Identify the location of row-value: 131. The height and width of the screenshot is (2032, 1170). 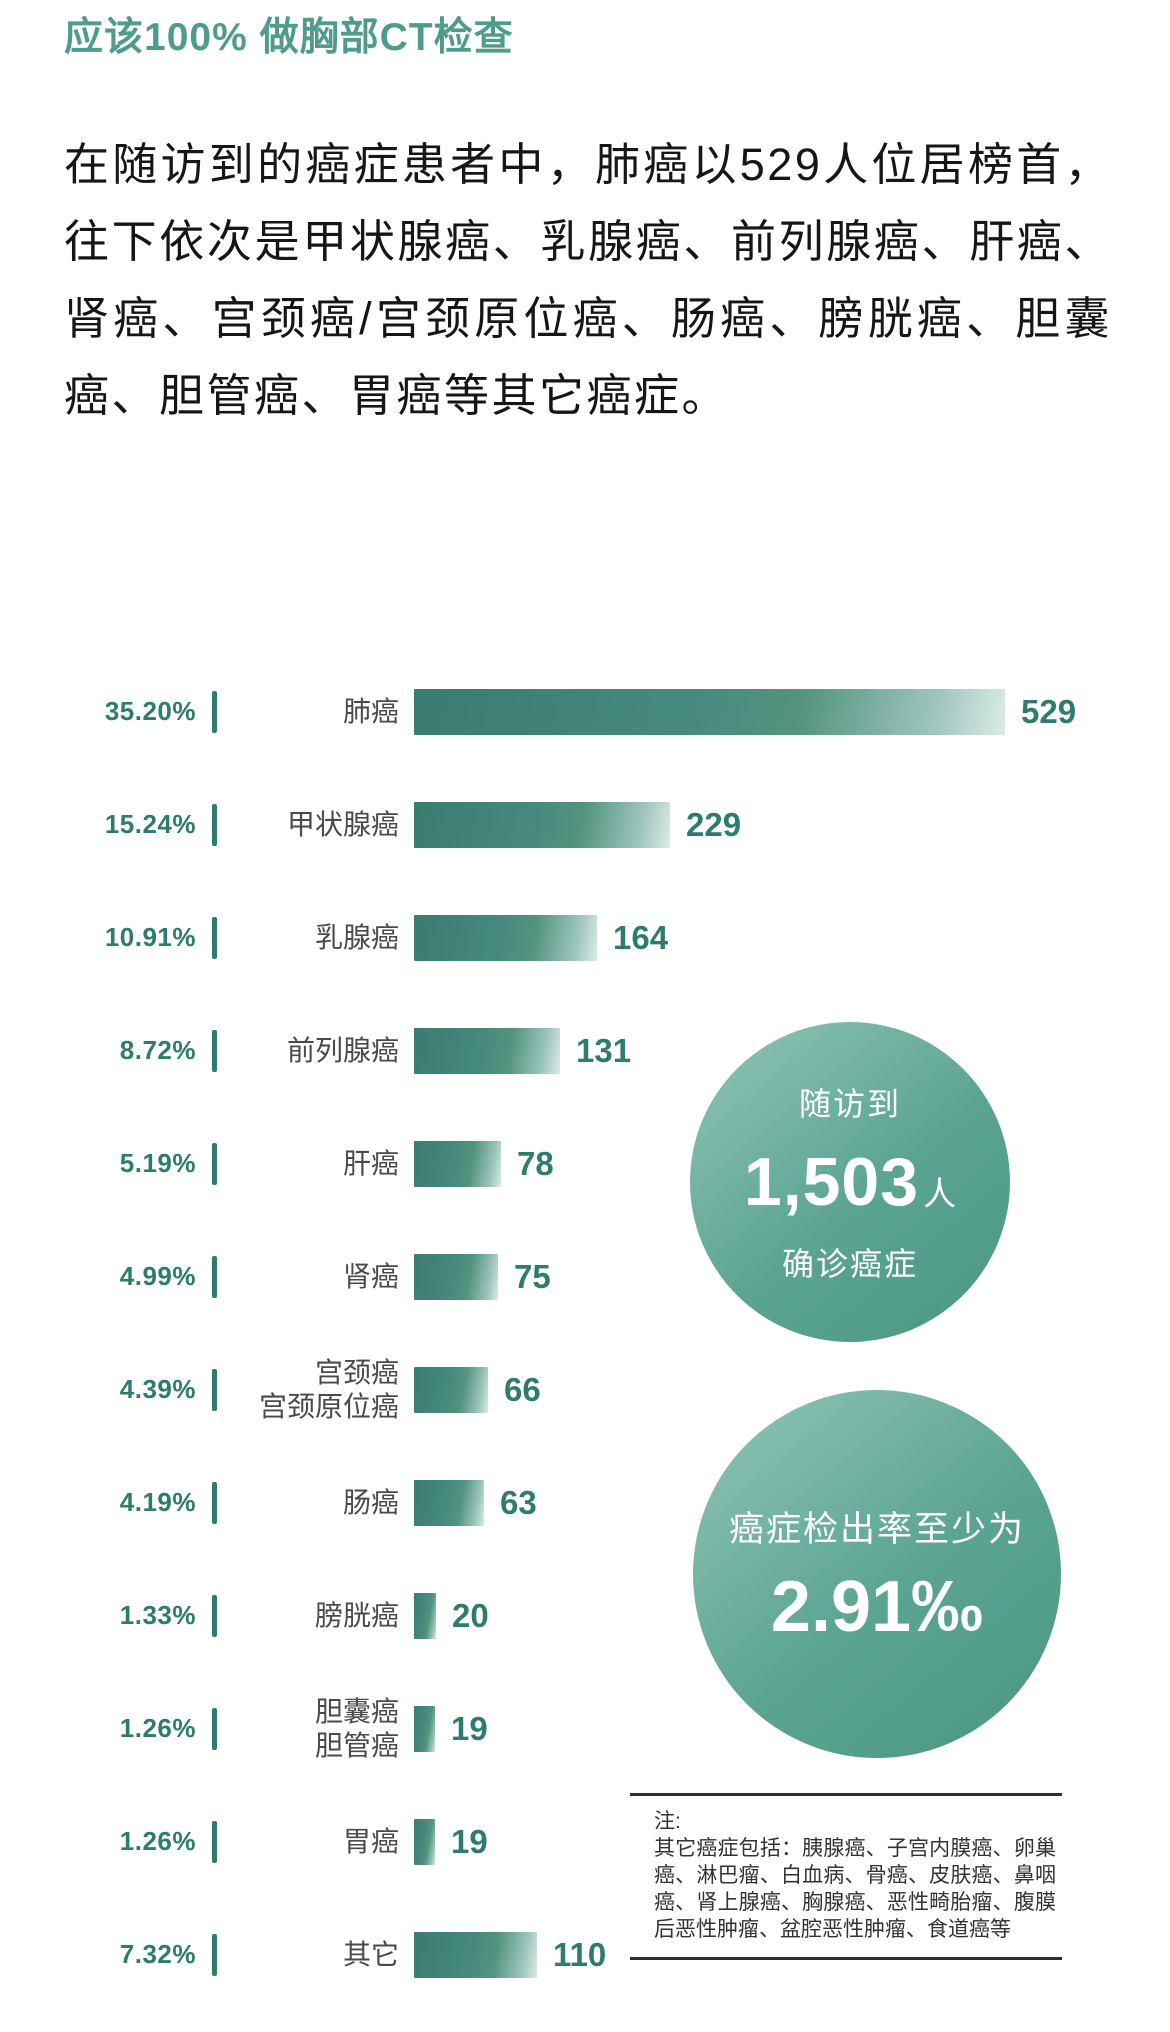
(604, 1050).